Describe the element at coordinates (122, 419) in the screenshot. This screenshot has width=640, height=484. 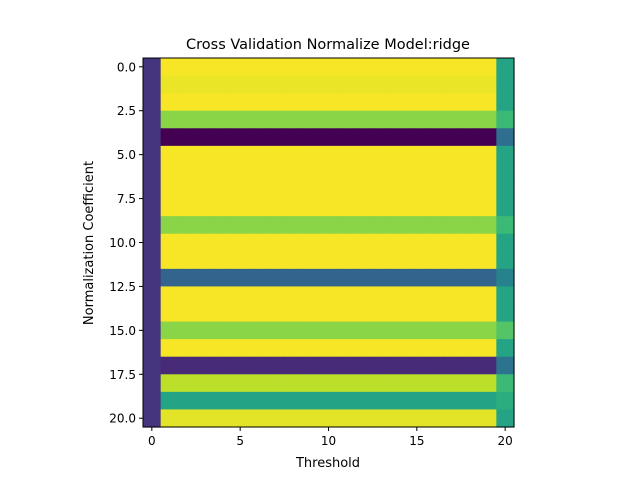
I see `y-tick-label: 20.0` at that location.